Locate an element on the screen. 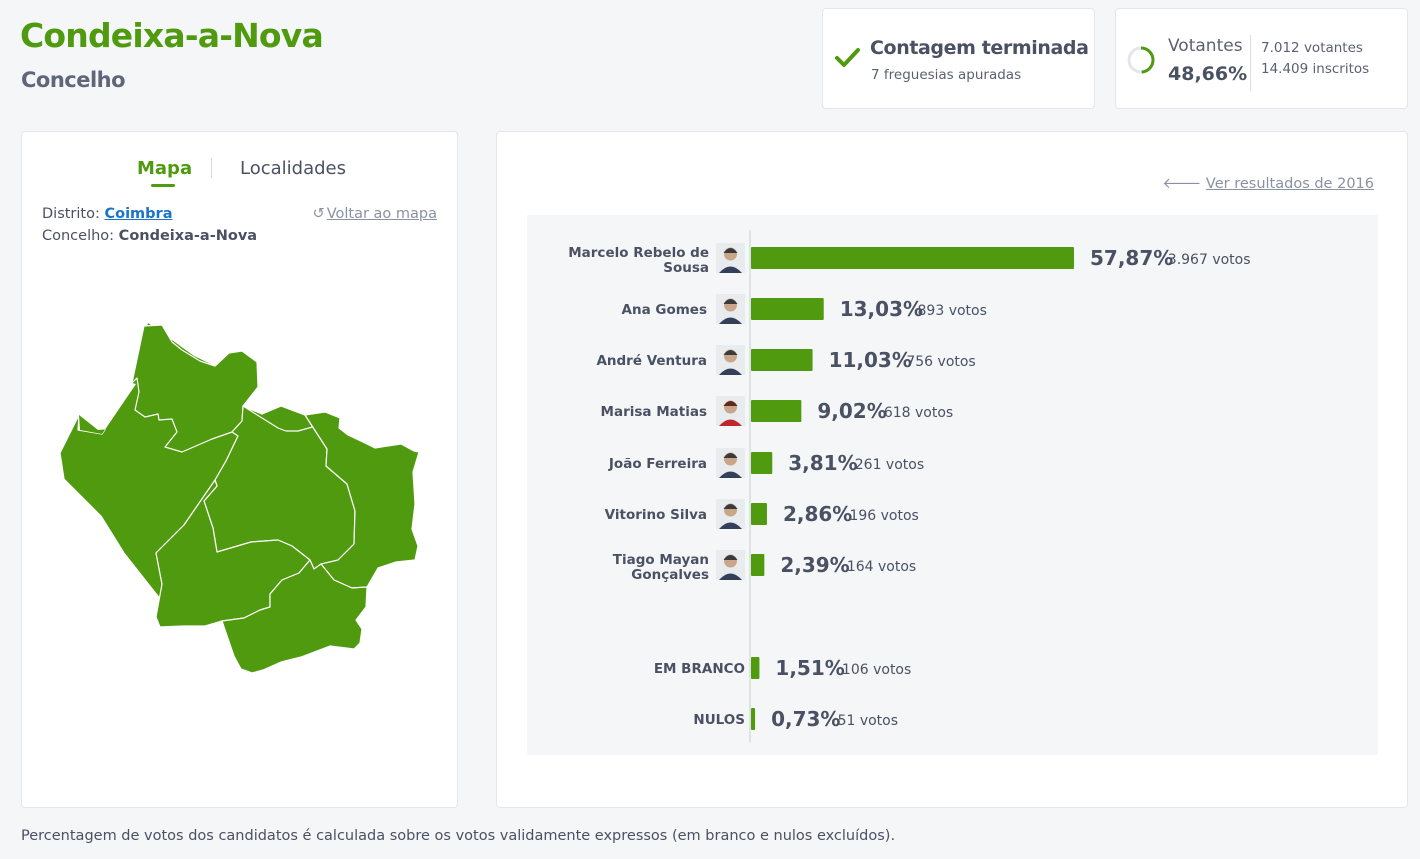  result-percent: 9,02% is located at coordinates (851, 411).